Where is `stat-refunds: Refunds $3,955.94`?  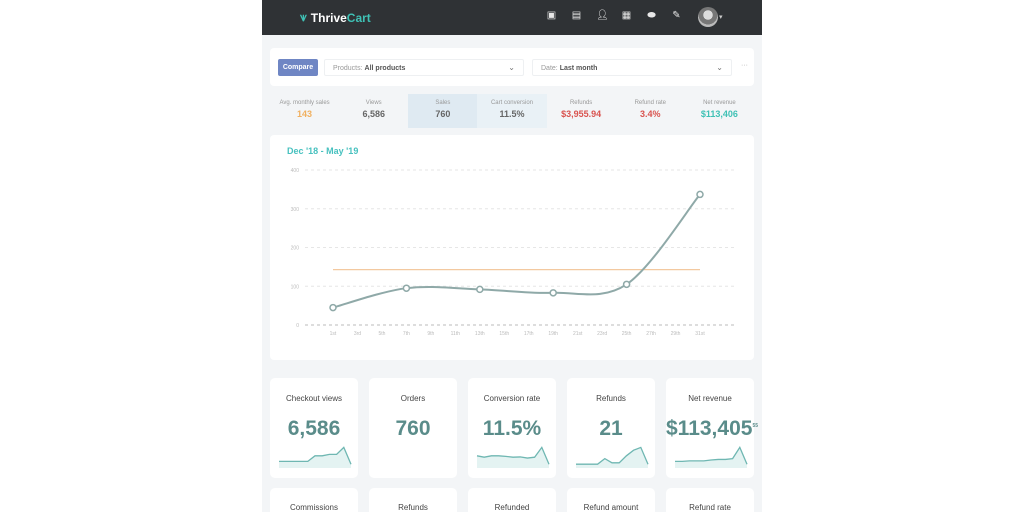 stat-refunds: Refunds $3,955.94 is located at coordinates (581, 111).